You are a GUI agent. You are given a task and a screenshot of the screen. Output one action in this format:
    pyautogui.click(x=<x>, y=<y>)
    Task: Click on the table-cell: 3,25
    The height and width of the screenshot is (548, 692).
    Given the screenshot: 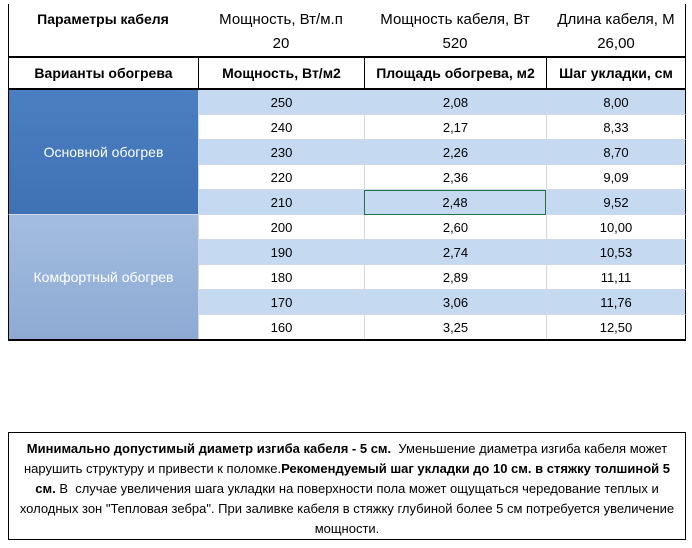 What is the action you would take?
    pyautogui.click(x=455, y=327)
    